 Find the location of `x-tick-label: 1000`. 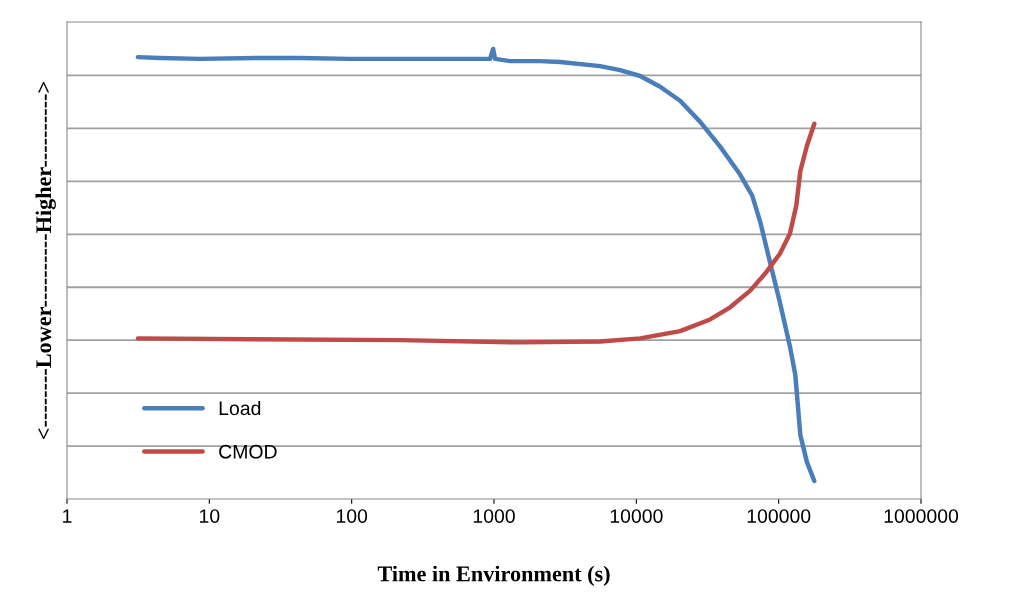

x-tick-label: 1000 is located at coordinates (494, 516).